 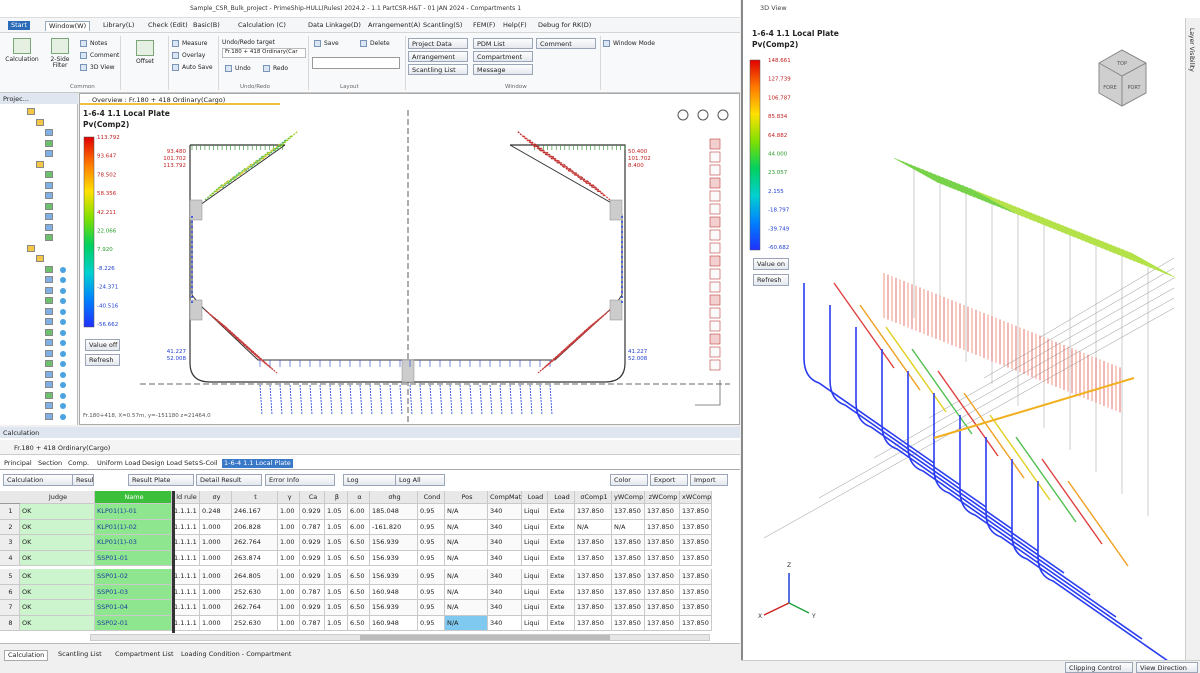 What do you see at coordinates (359, 512) in the screenshot?
I see `table-cell: 6.00` at bounding box center [359, 512].